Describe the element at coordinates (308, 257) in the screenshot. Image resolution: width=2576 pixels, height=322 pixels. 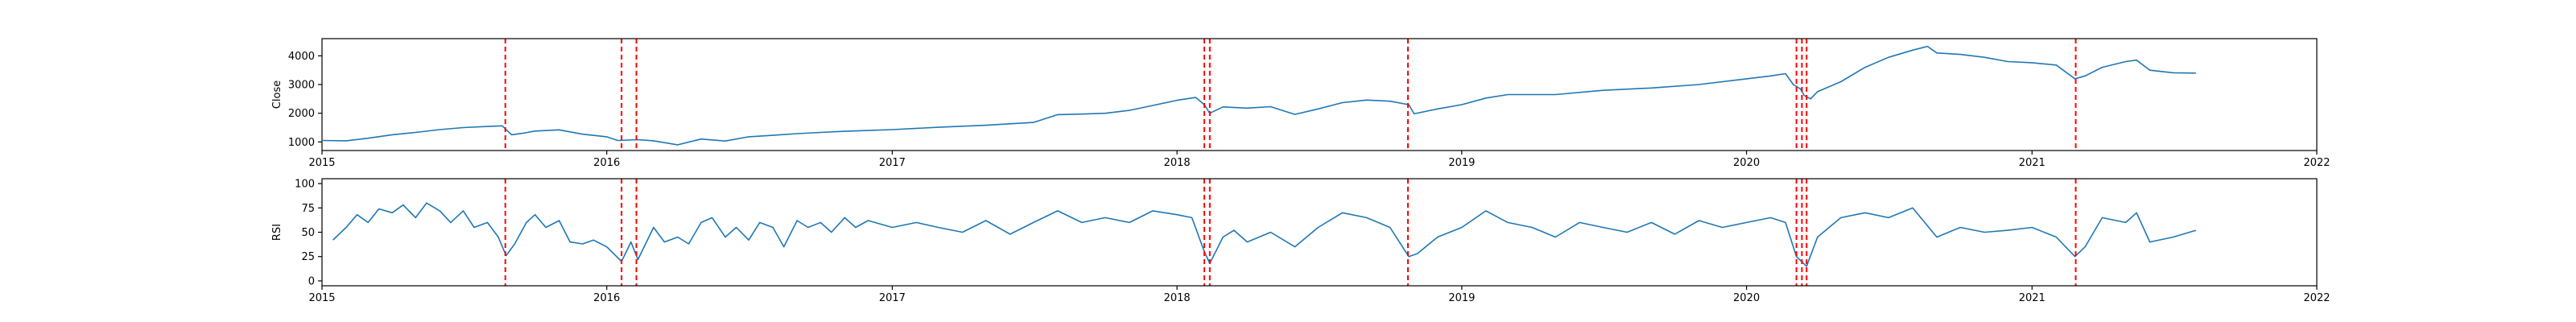
I see `rsi-y-tick-label: 25` at that location.